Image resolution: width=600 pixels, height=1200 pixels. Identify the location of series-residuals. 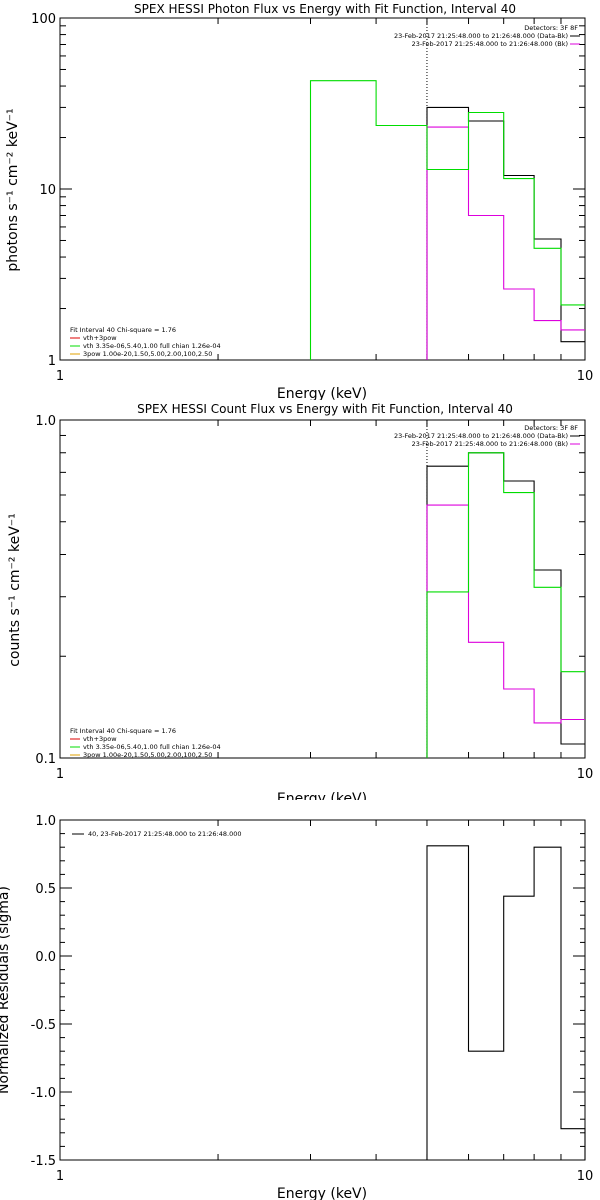
(506, 1002).